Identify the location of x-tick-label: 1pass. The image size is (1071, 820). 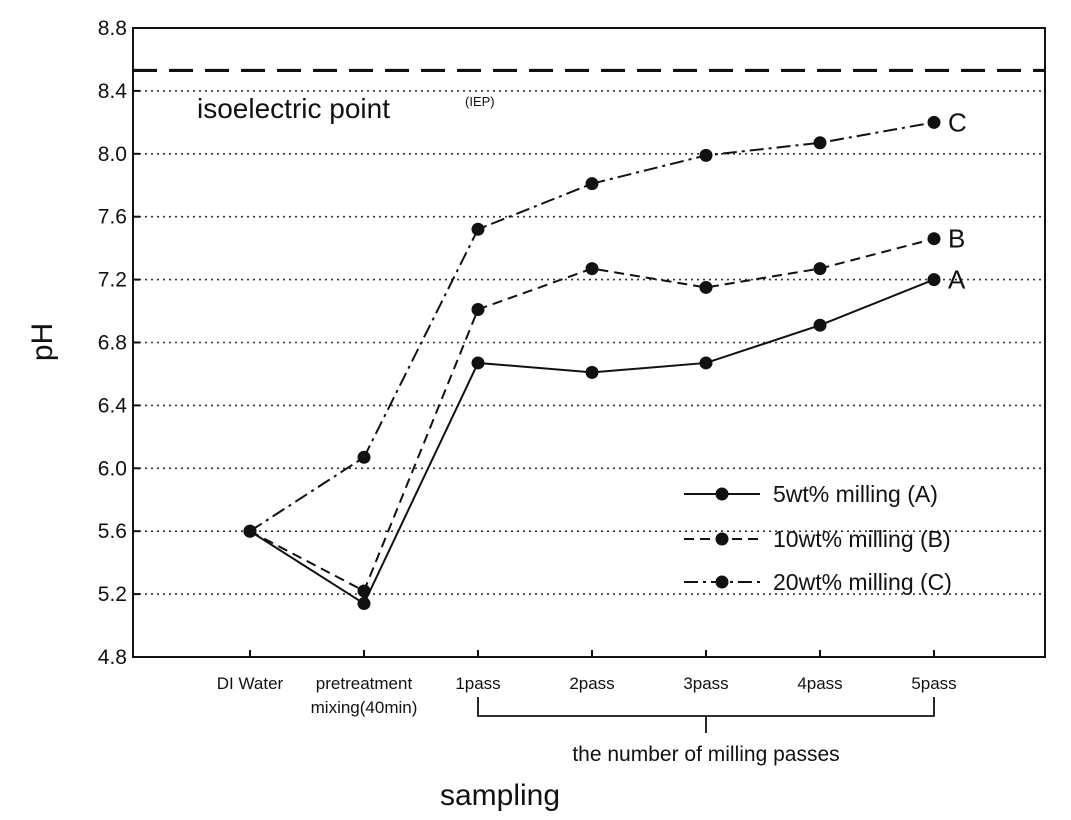
(477, 683).